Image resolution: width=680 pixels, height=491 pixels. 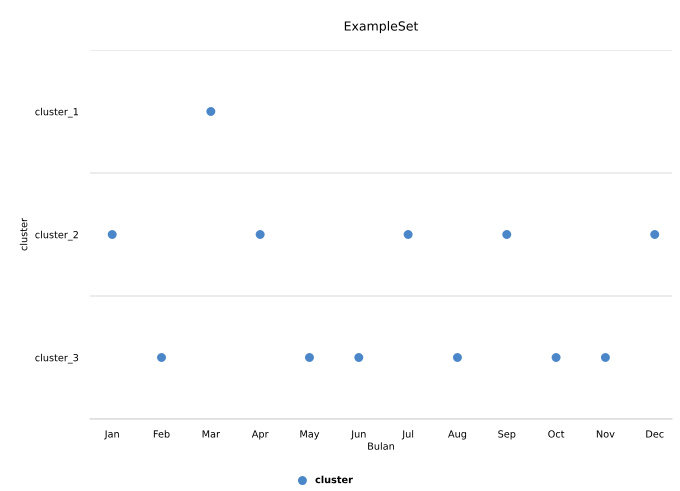 What do you see at coordinates (24, 234) in the screenshot?
I see `y-axis-title: cluster` at bounding box center [24, 234].